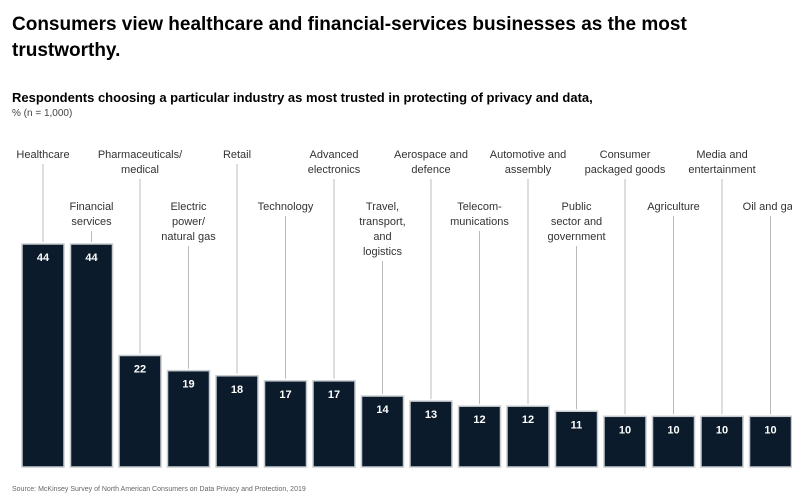 The height and width of the screenshot is (501, 792). What do you see at coordinates (42, 155) in the screenshot?
I see `category-label-healthcare: Healthcare` at bounding box center [42, 155].